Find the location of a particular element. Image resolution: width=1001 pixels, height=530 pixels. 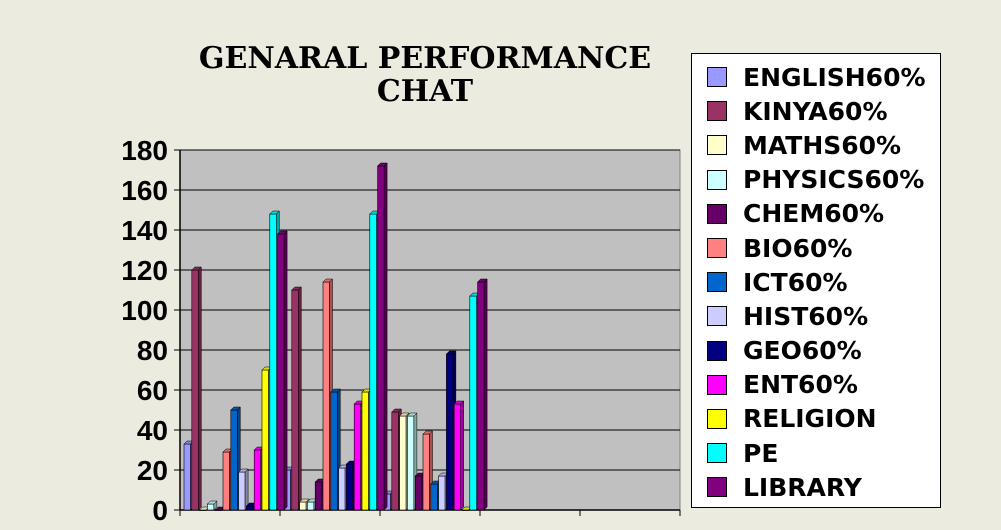

y-tick-label: 40 is located at coordinates (152, 430).